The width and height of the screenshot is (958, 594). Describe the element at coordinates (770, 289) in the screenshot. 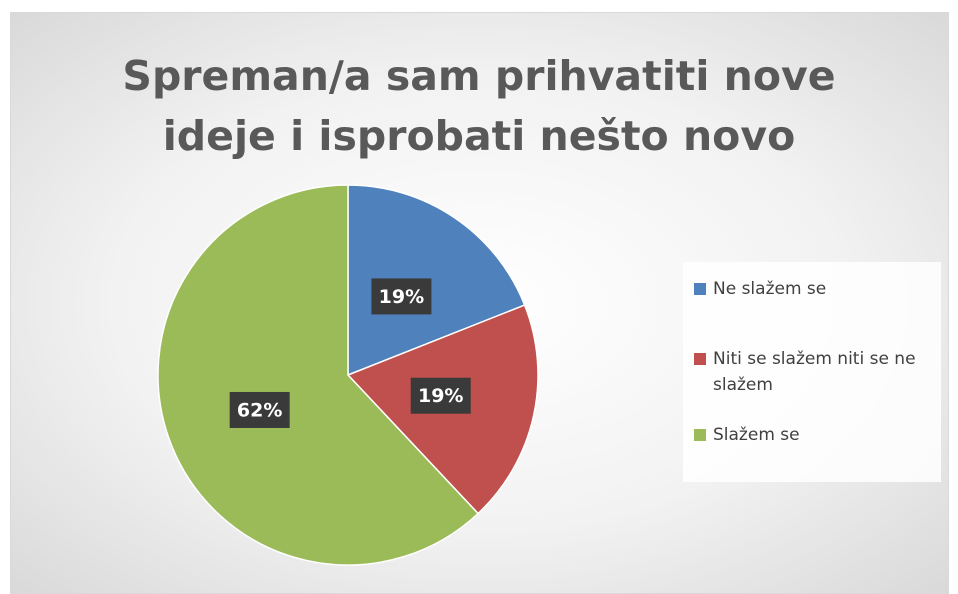

I see `legend-label: Ne slažem se` at that location.